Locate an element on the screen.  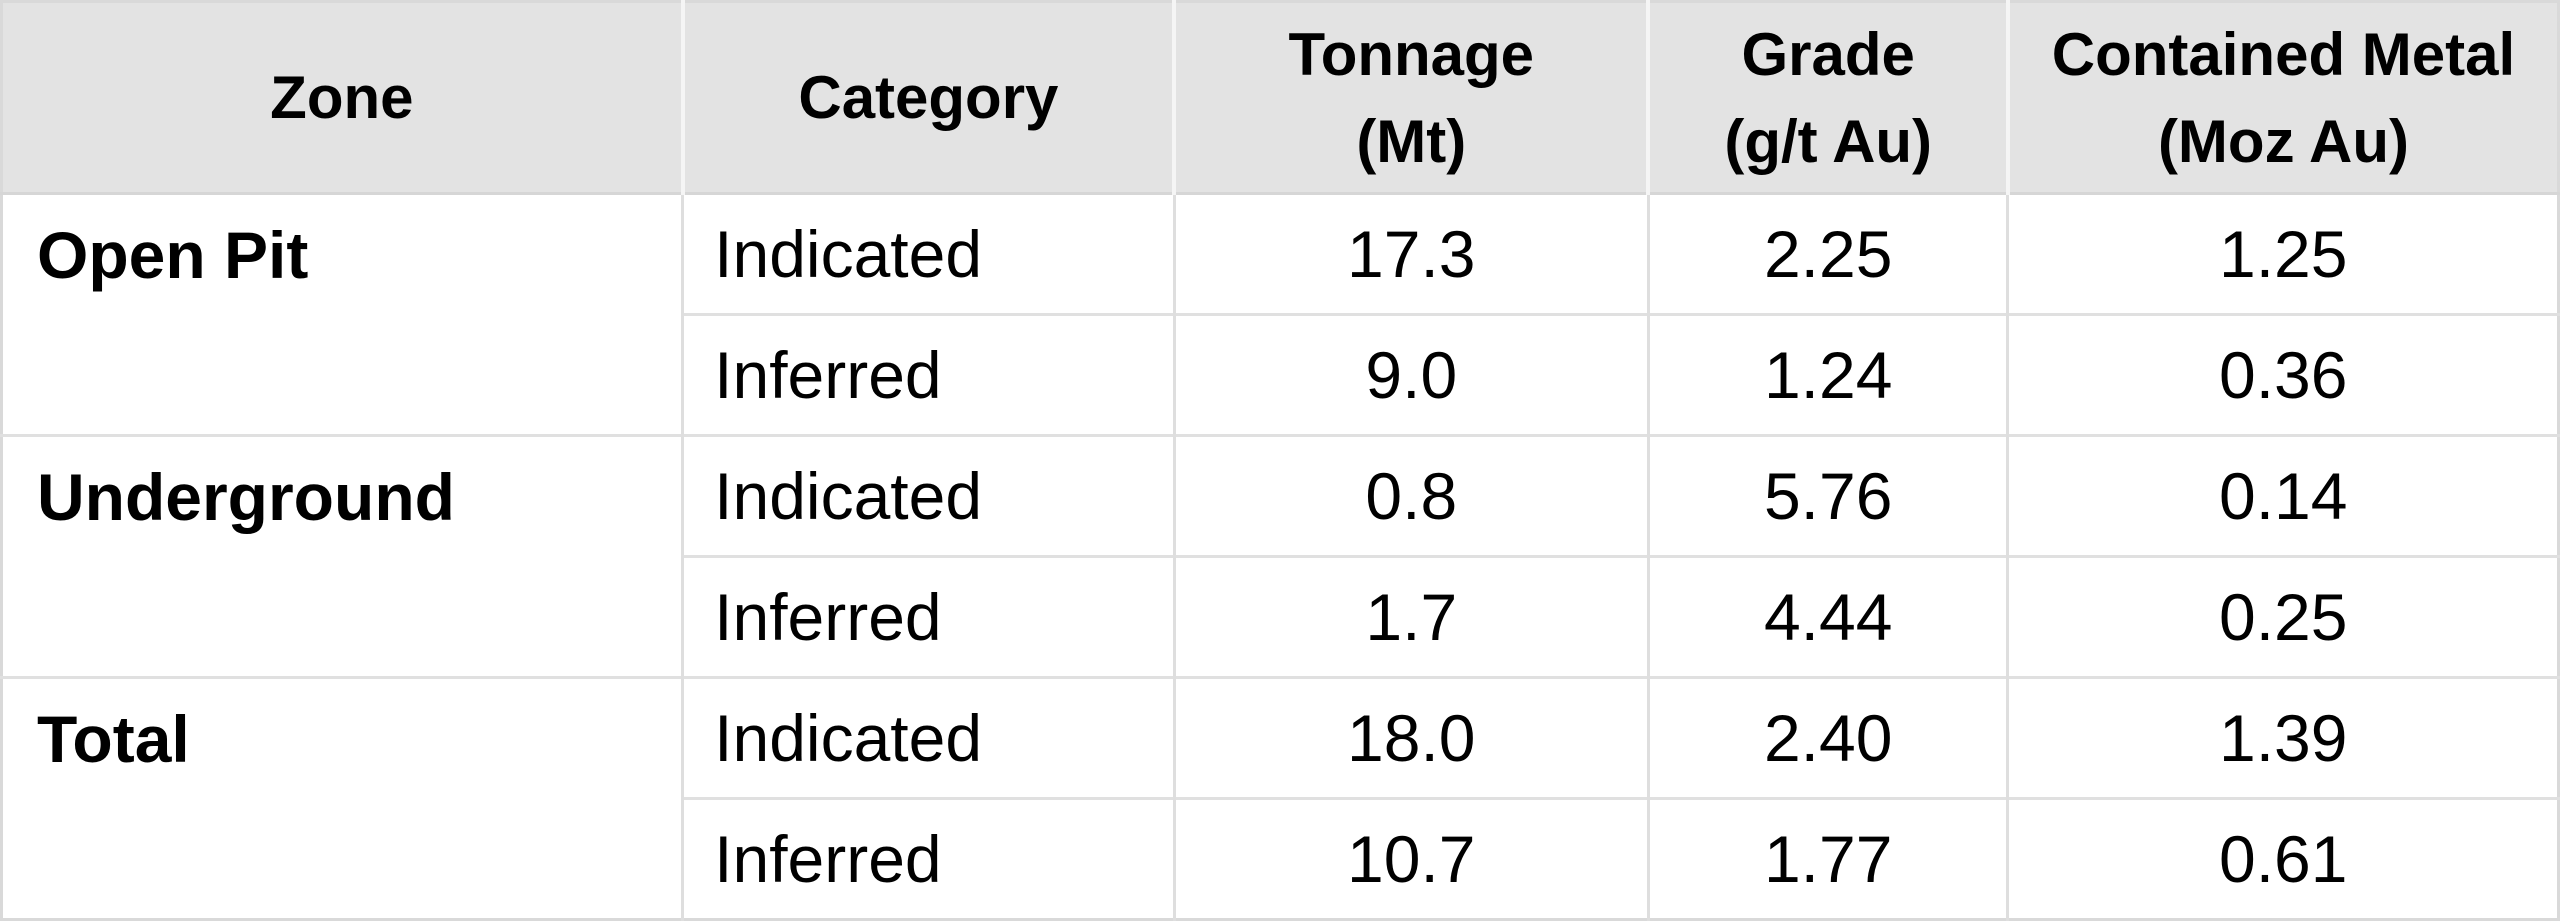
column-header-zone: Zone is located at coordinates (342, 98).